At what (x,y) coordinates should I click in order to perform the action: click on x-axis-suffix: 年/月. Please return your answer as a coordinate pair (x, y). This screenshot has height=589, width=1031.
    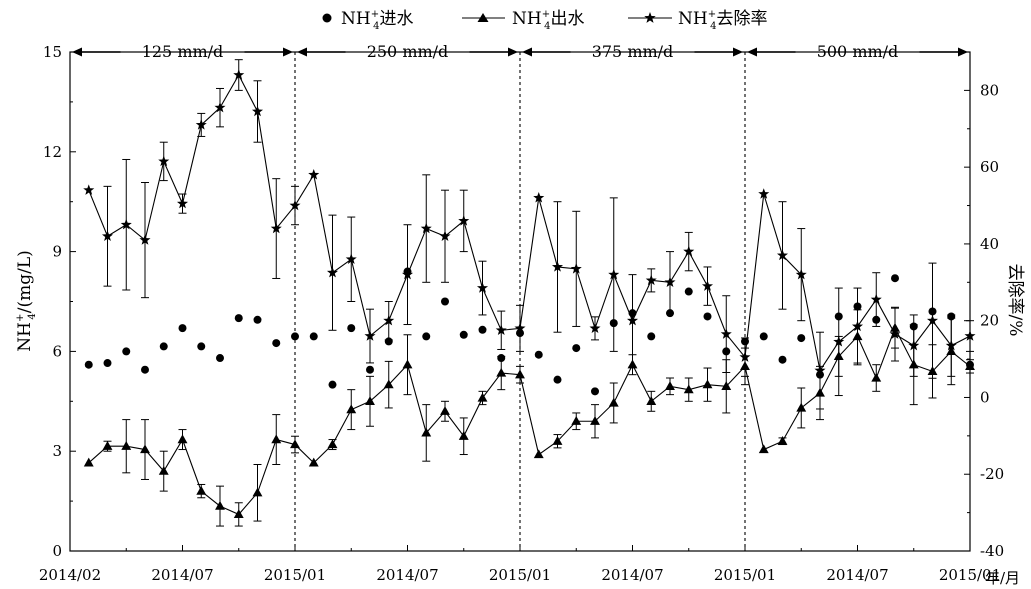
    Looking at the image, I should click on (1002, 578).